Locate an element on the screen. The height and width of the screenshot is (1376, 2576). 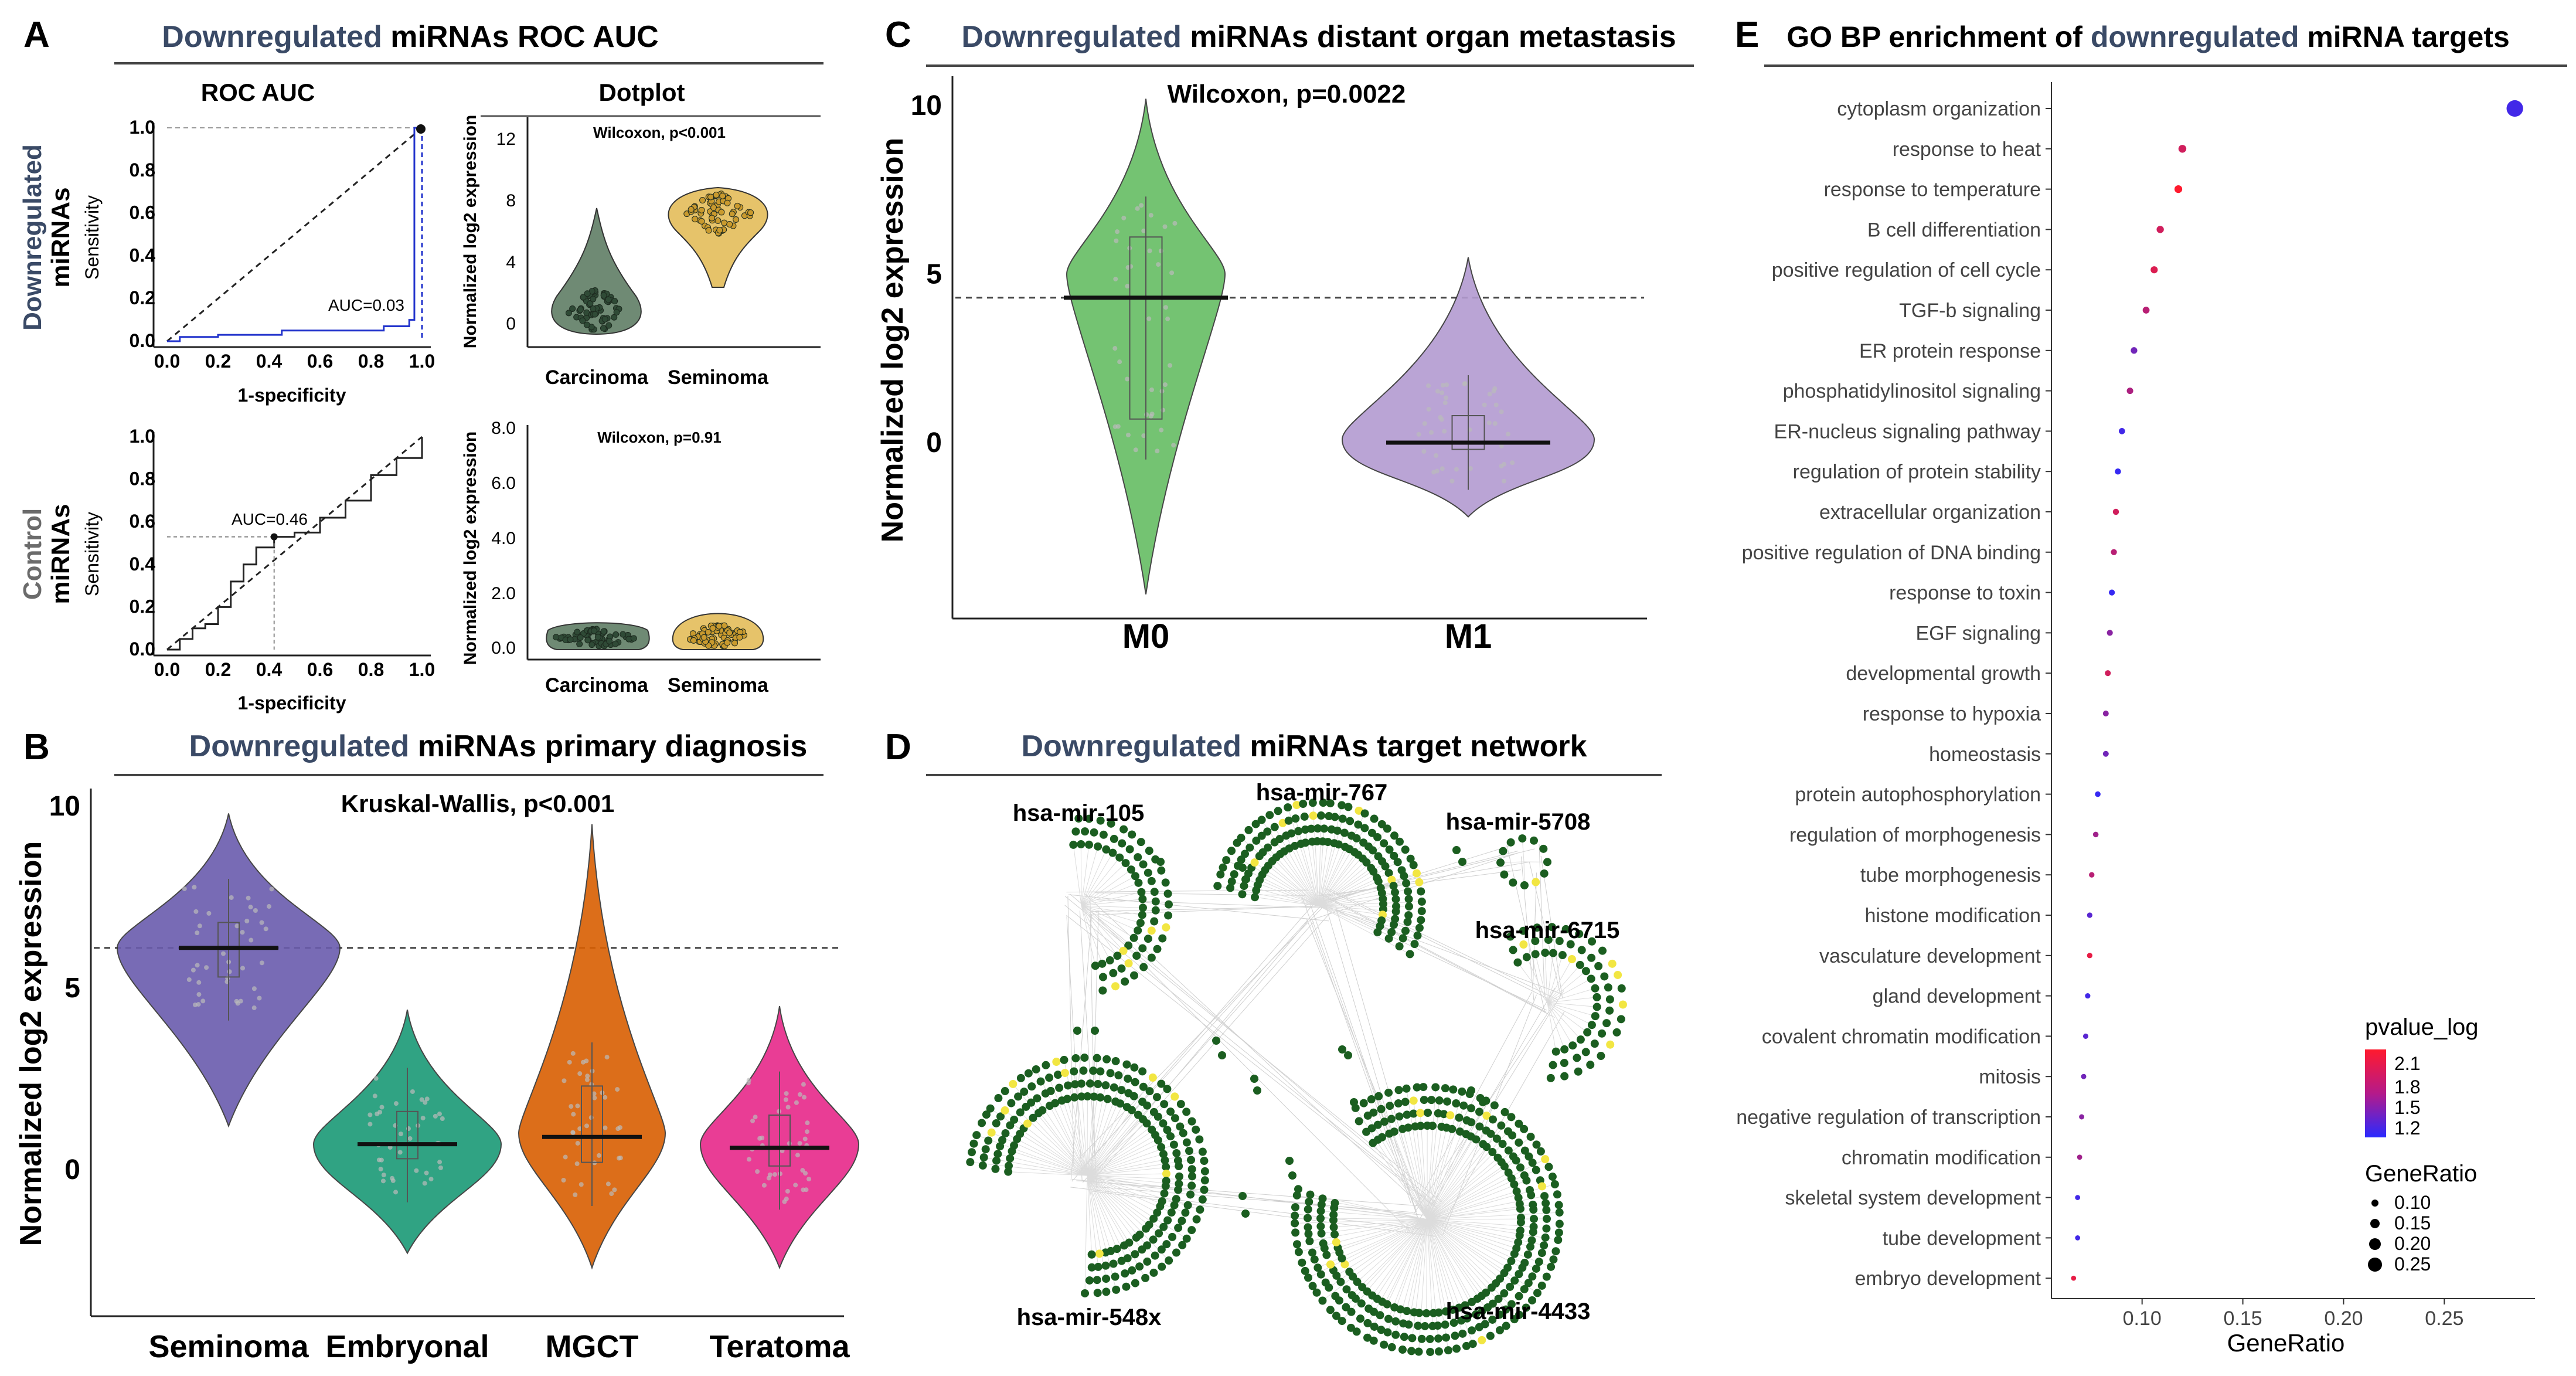
dot1-stat: Wilcoxon, p<0.001 is located at coordinates (659, 132).